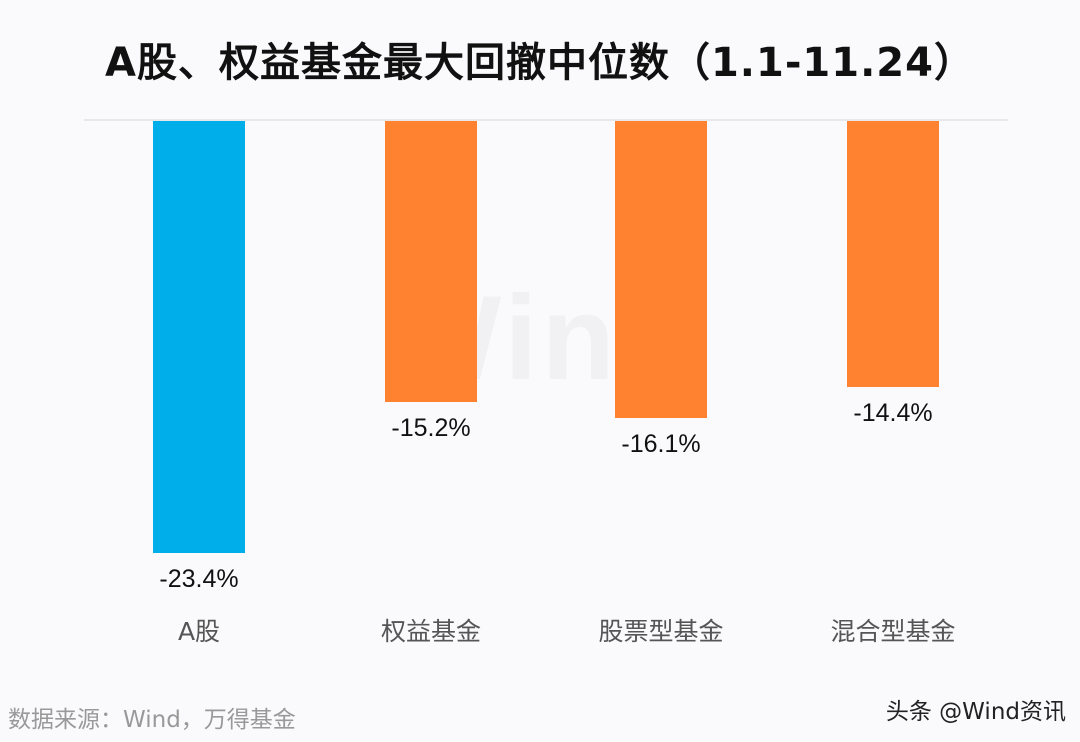  I want to click on x-axis-line, so click(546, 120).